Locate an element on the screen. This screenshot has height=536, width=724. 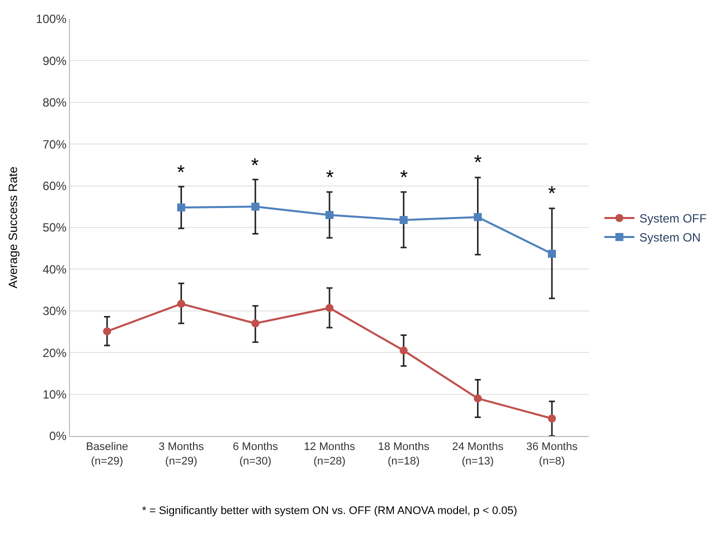
legend-label: System ON is located at coordinates (670, 237).